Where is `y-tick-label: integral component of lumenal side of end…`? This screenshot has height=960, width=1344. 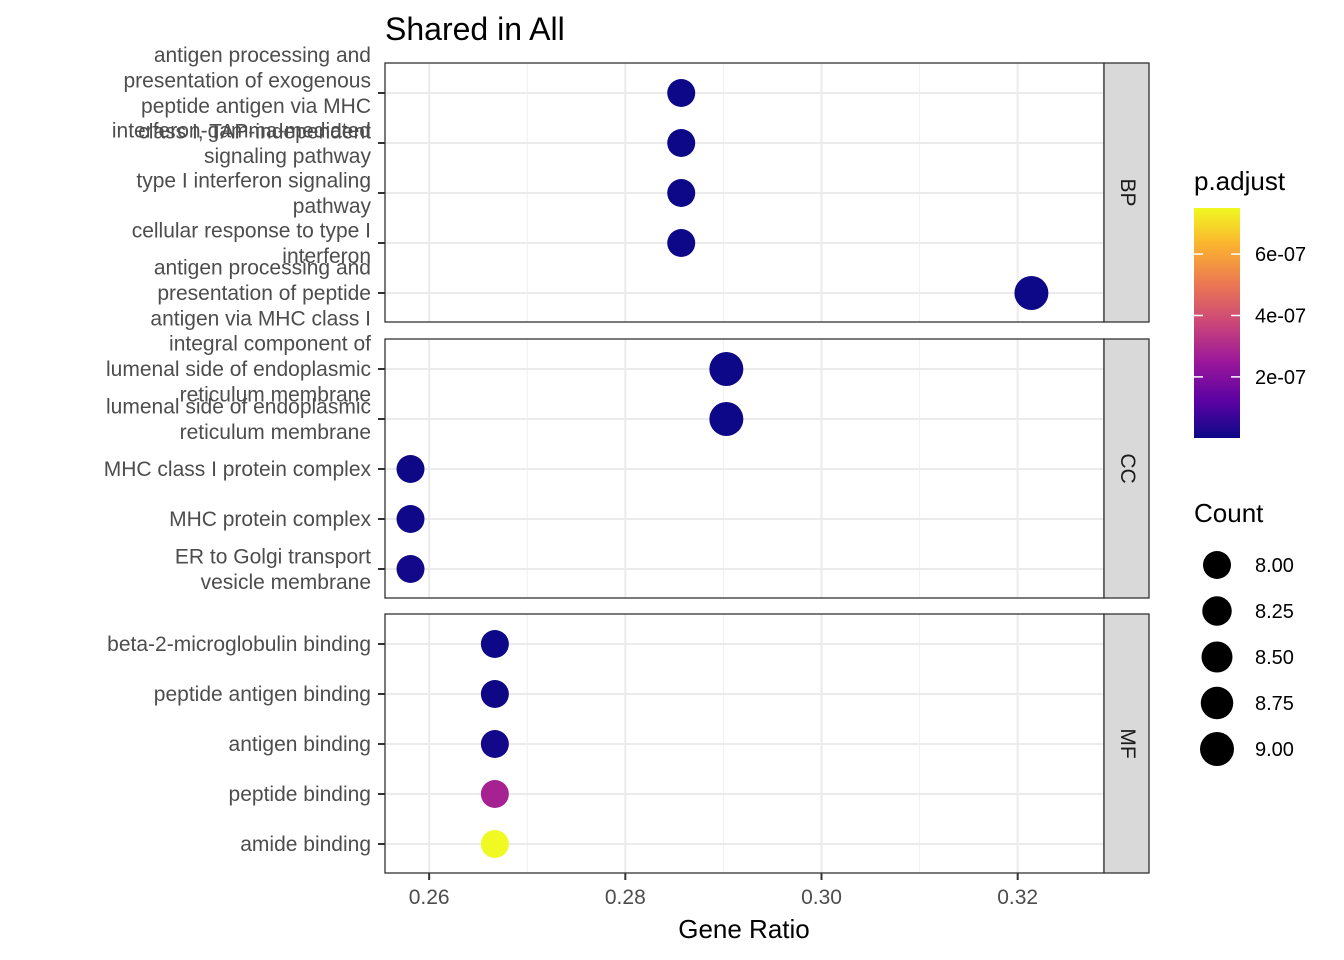 y-tick-label: integral component of lumenal side of end… is located at coordinates (238, 370).